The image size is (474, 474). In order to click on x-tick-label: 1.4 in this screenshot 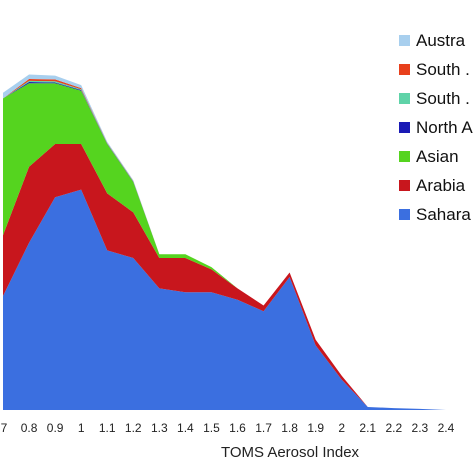, I will do `click(185, 428)`.